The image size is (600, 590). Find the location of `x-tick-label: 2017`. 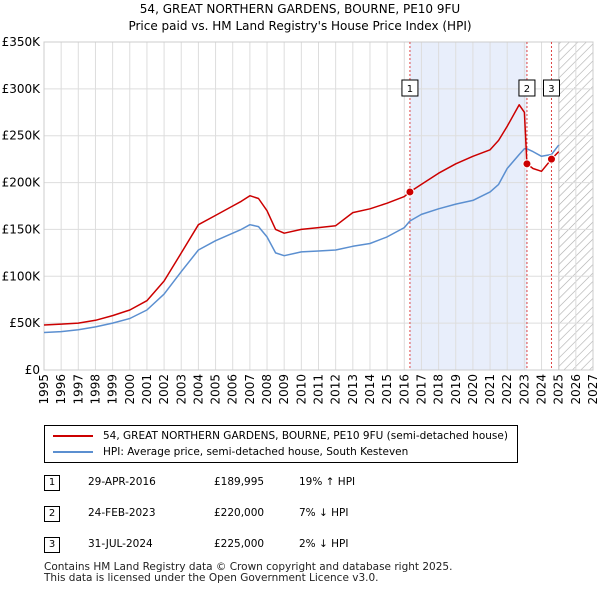

x-tick-label: 2017 is located at coordinates (421, 389).